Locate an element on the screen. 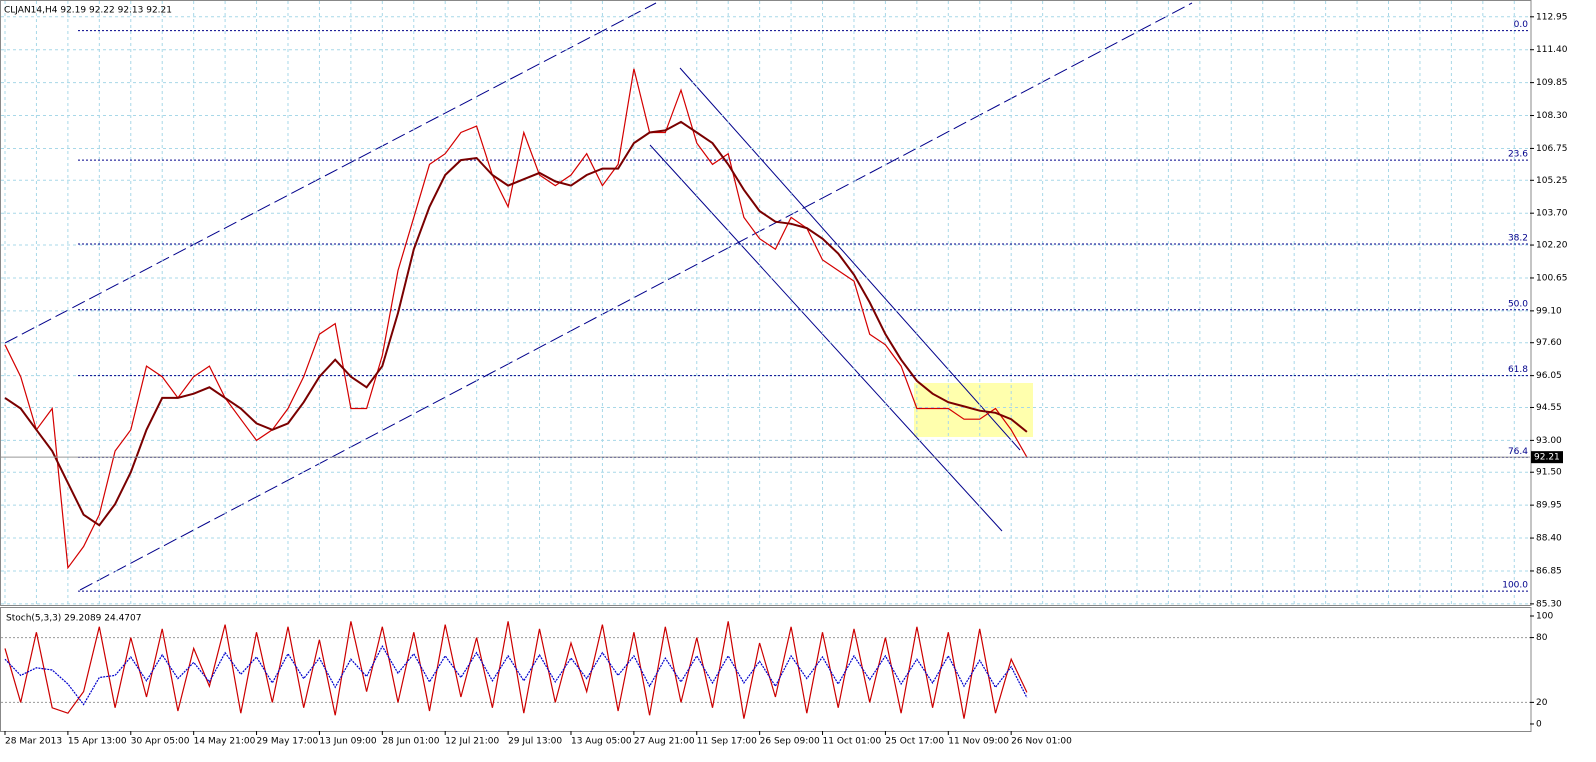 The height and width of the screenshot is (762, 1596). stoch-panel-title: Stoch(5,3,3) 29.2089 24.4707 is located at coordinates (73, 619).